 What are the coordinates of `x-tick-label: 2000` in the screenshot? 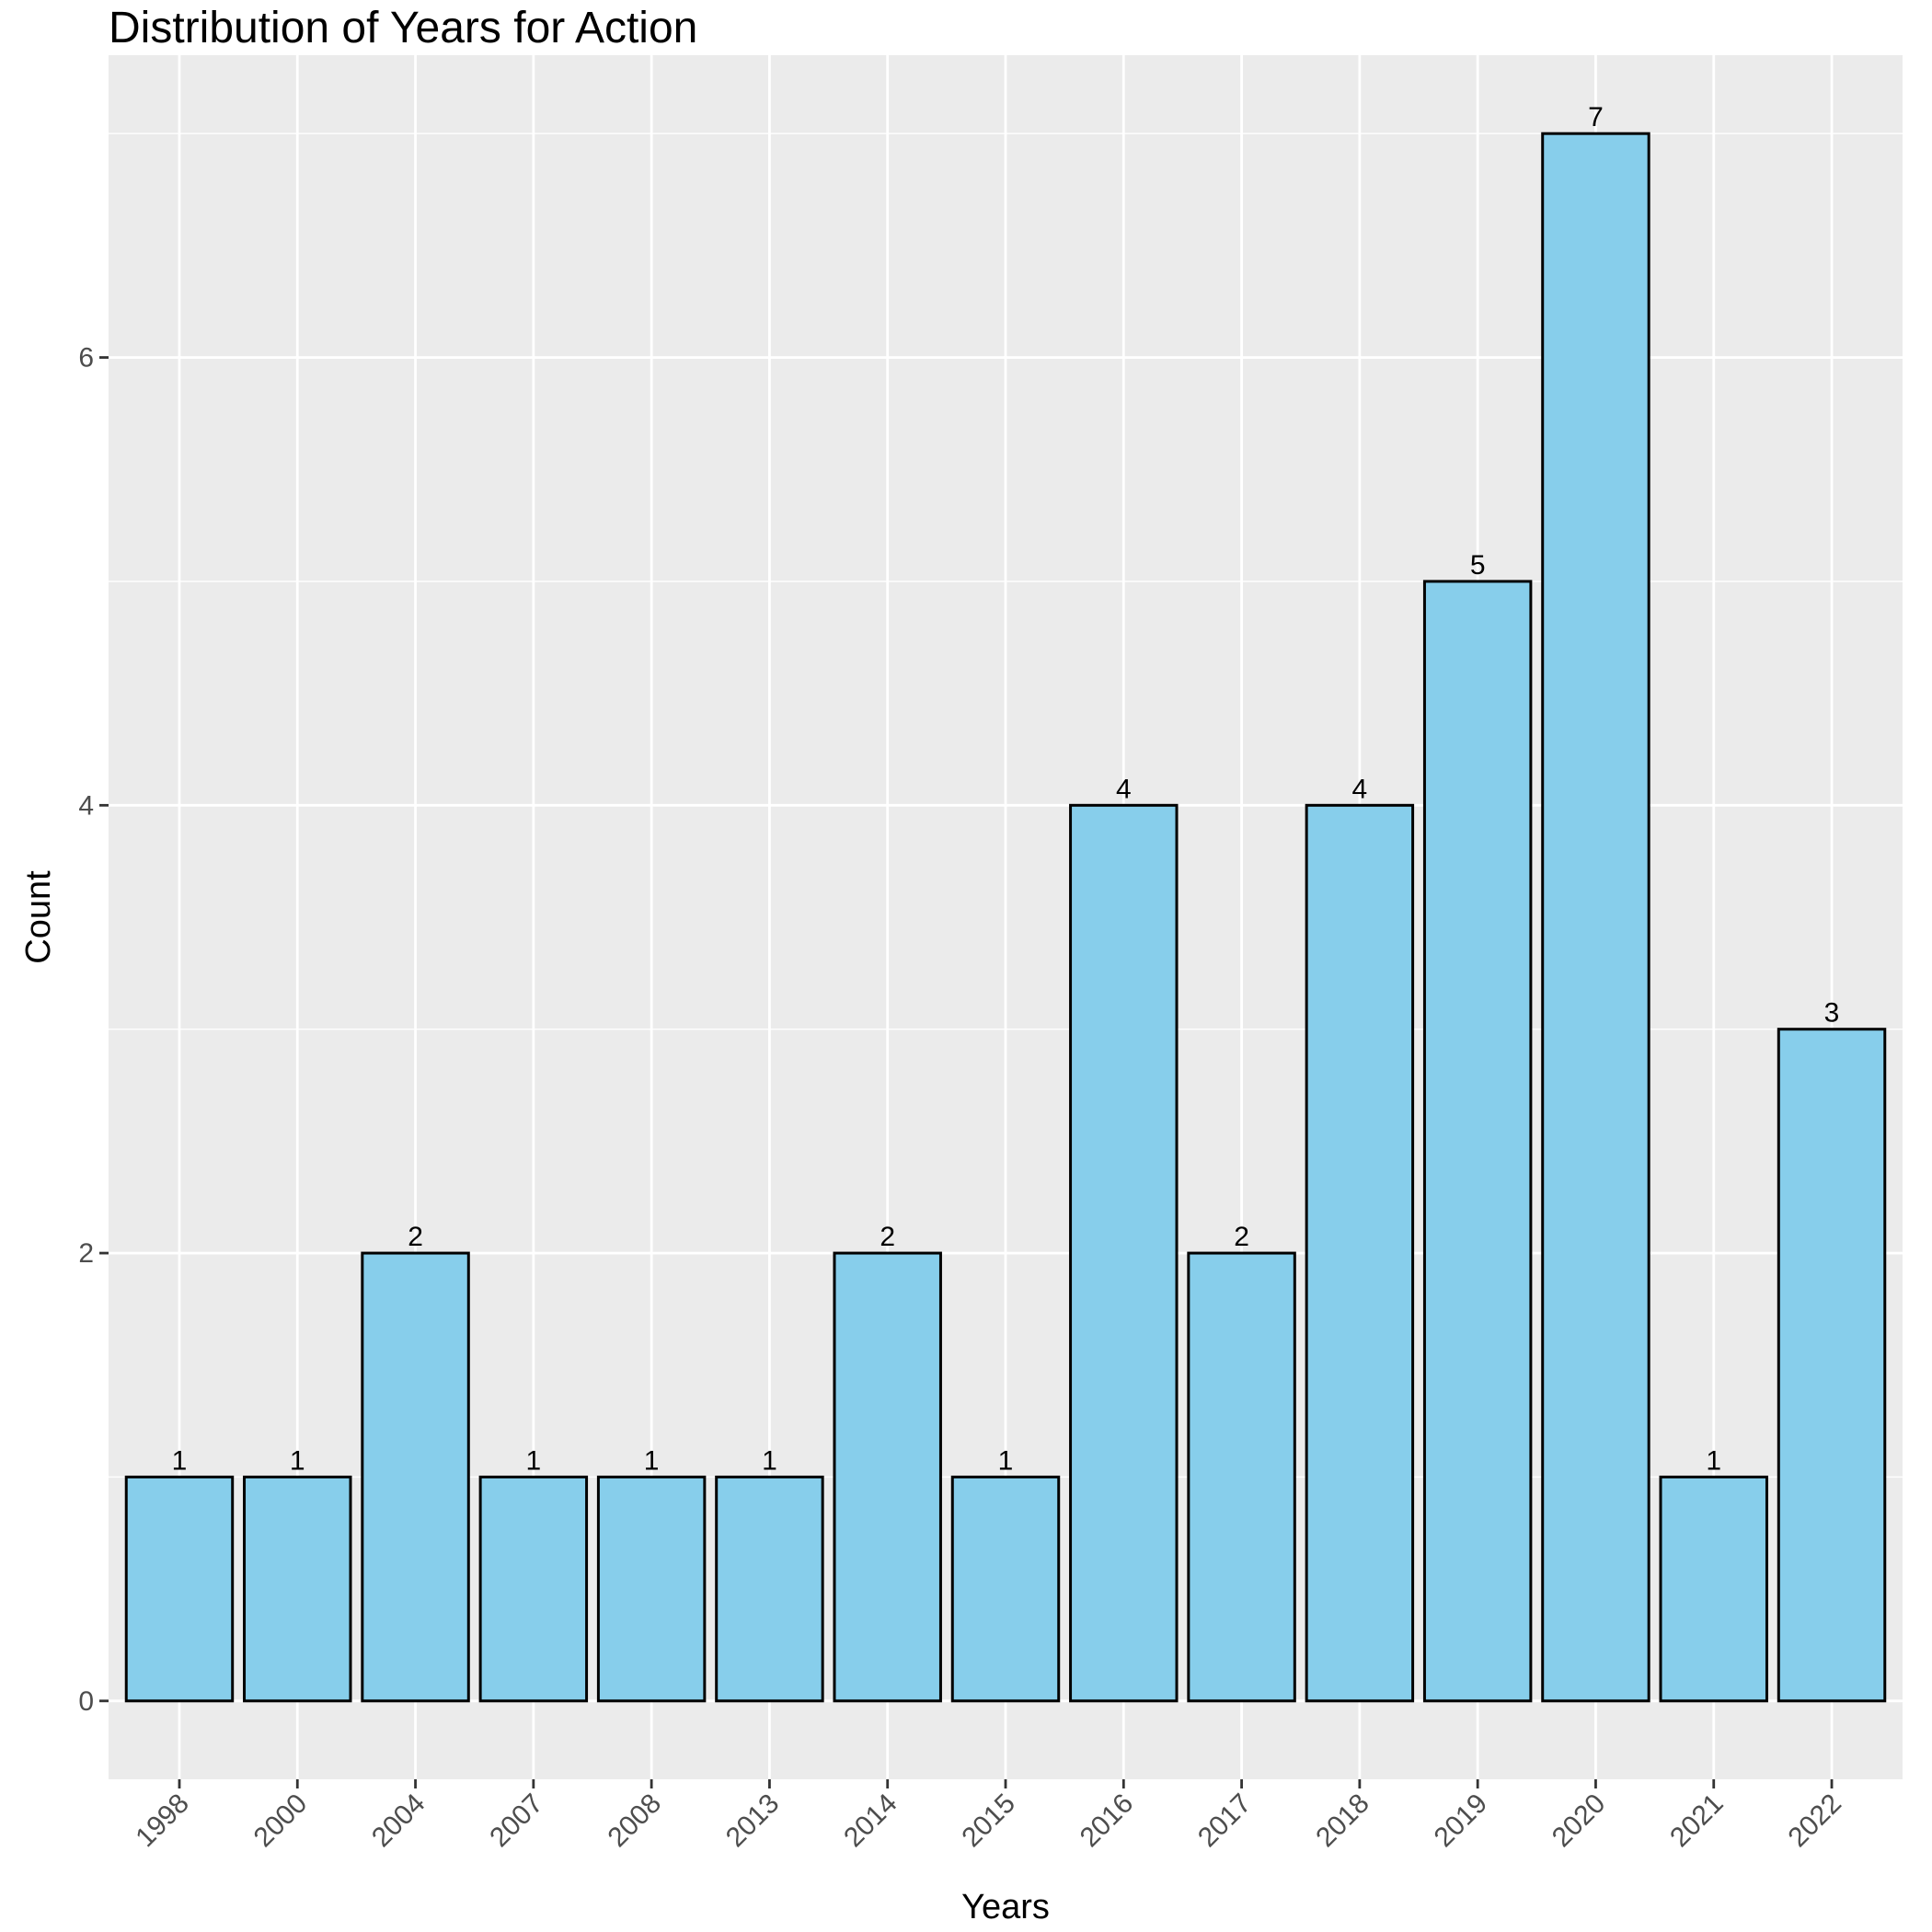 It's located at (281, 1821).